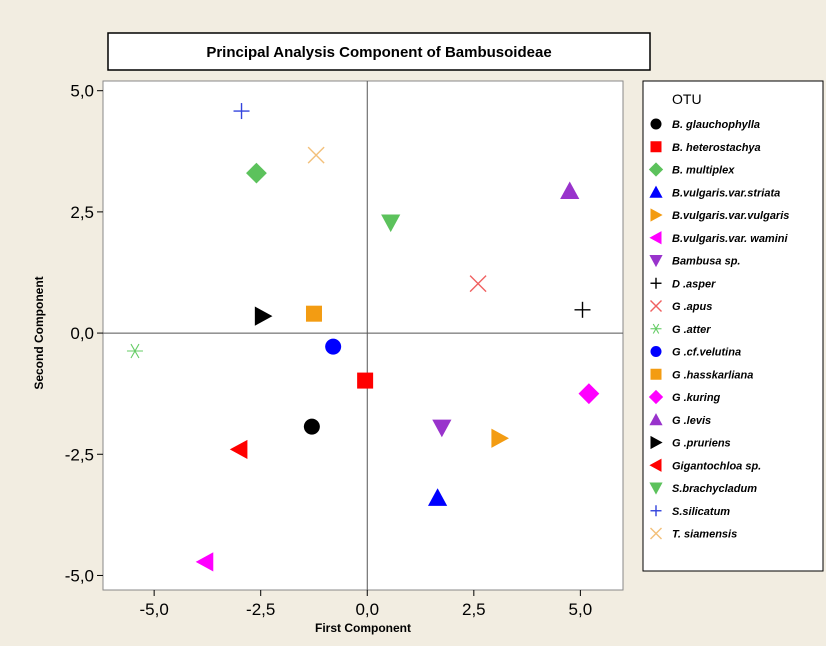 The height and width of the screenshot is (651, 826). I want to click on y-tick-label: 5,0, so click(82, 91).